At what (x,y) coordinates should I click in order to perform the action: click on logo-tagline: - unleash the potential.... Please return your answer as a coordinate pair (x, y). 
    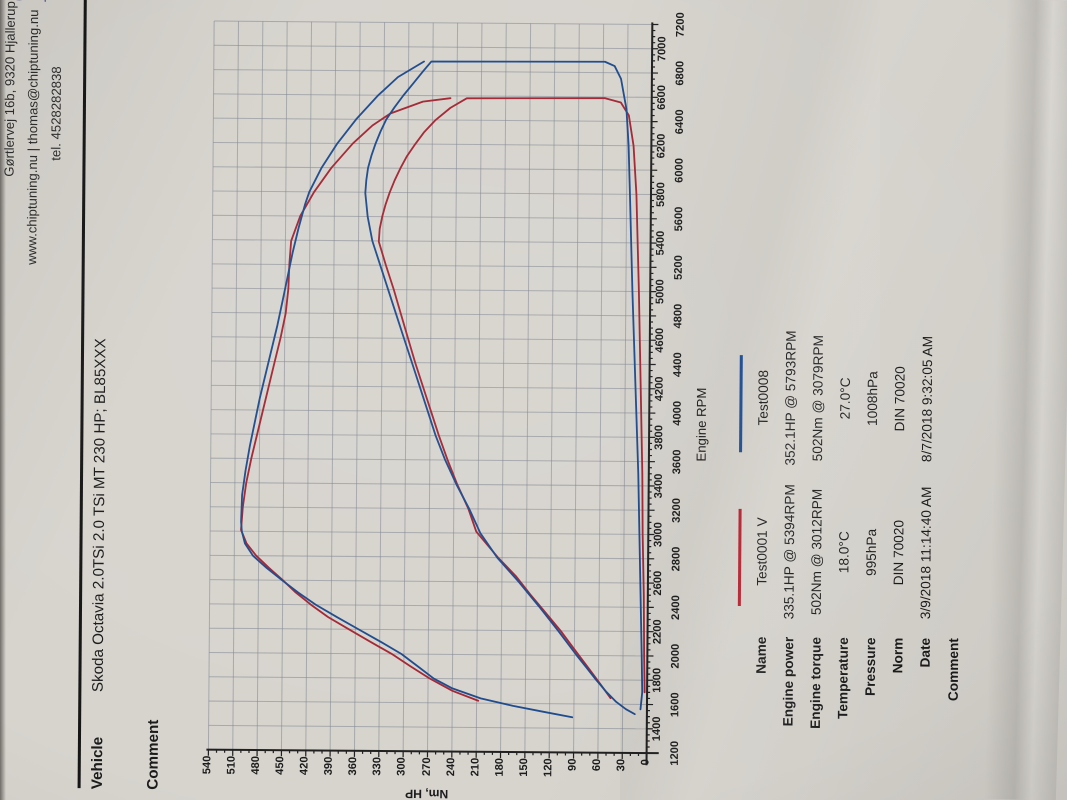
    Looking at the image, I should click on (45, 1).